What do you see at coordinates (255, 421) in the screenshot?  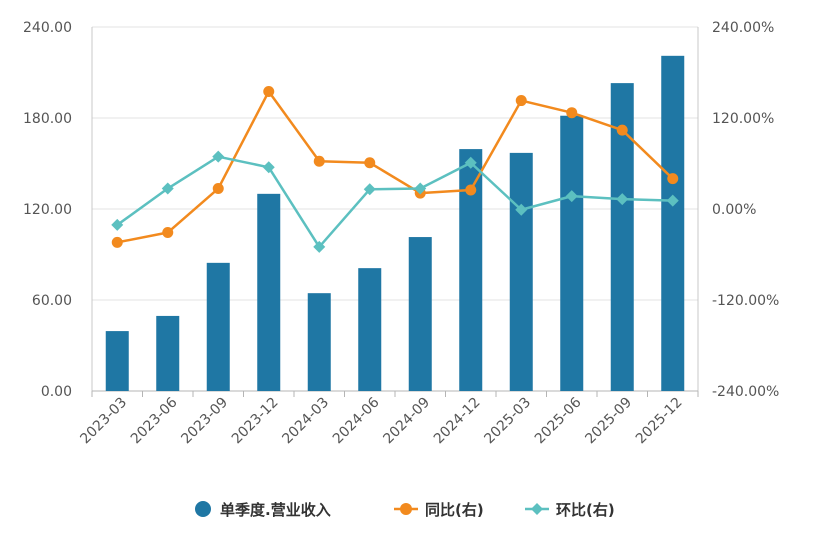 I see `x-tick-label: 2023-12` at bounding box center [255, 421].